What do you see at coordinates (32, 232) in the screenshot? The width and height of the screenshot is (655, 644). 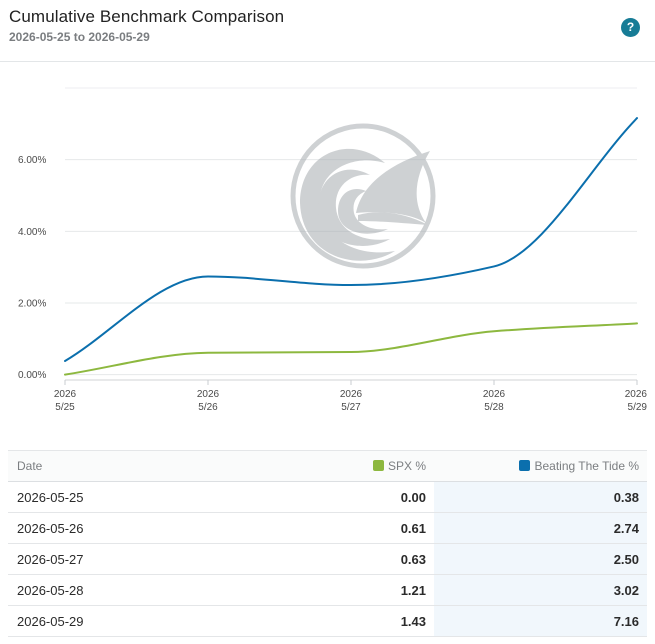 I see `y-tick-label: 4.00%` at bounding box center [32, 232].